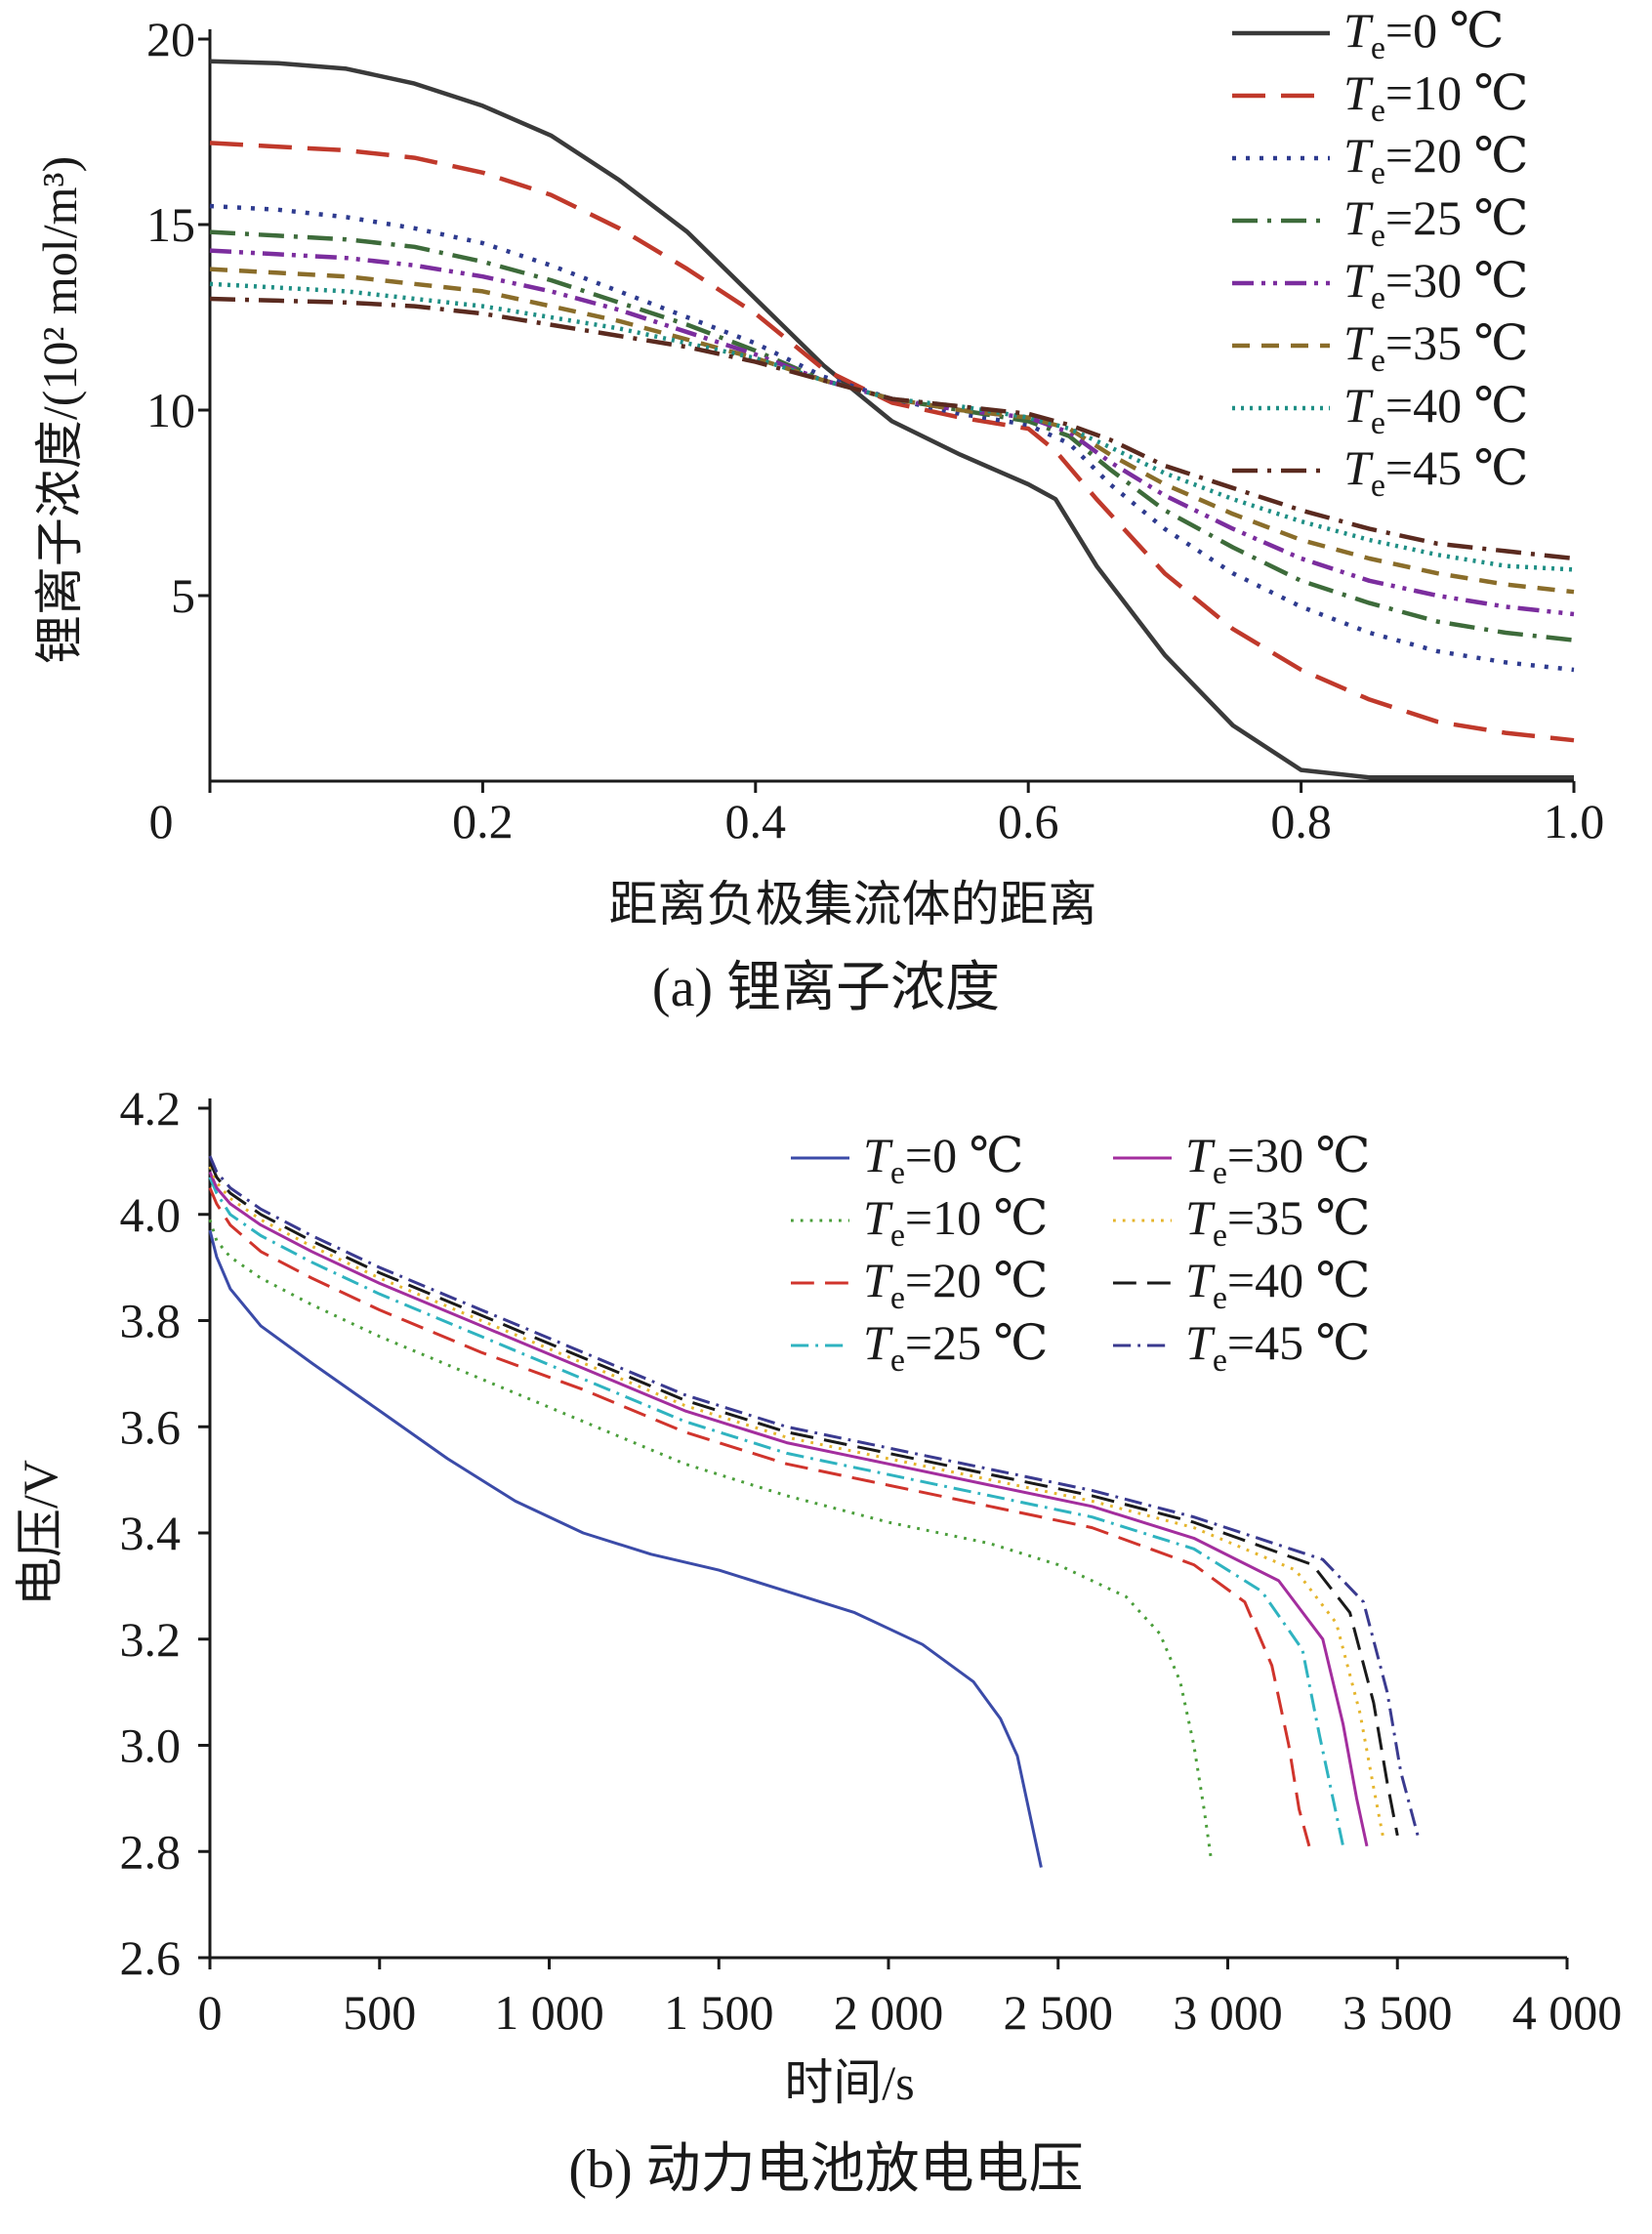 This screenshot has width=1652, height=2234. What do you see at coordinates (1397, 2012) in the screenshot?
I see `x-tick-label: 3 500` at bounding box center [1397, 2012].